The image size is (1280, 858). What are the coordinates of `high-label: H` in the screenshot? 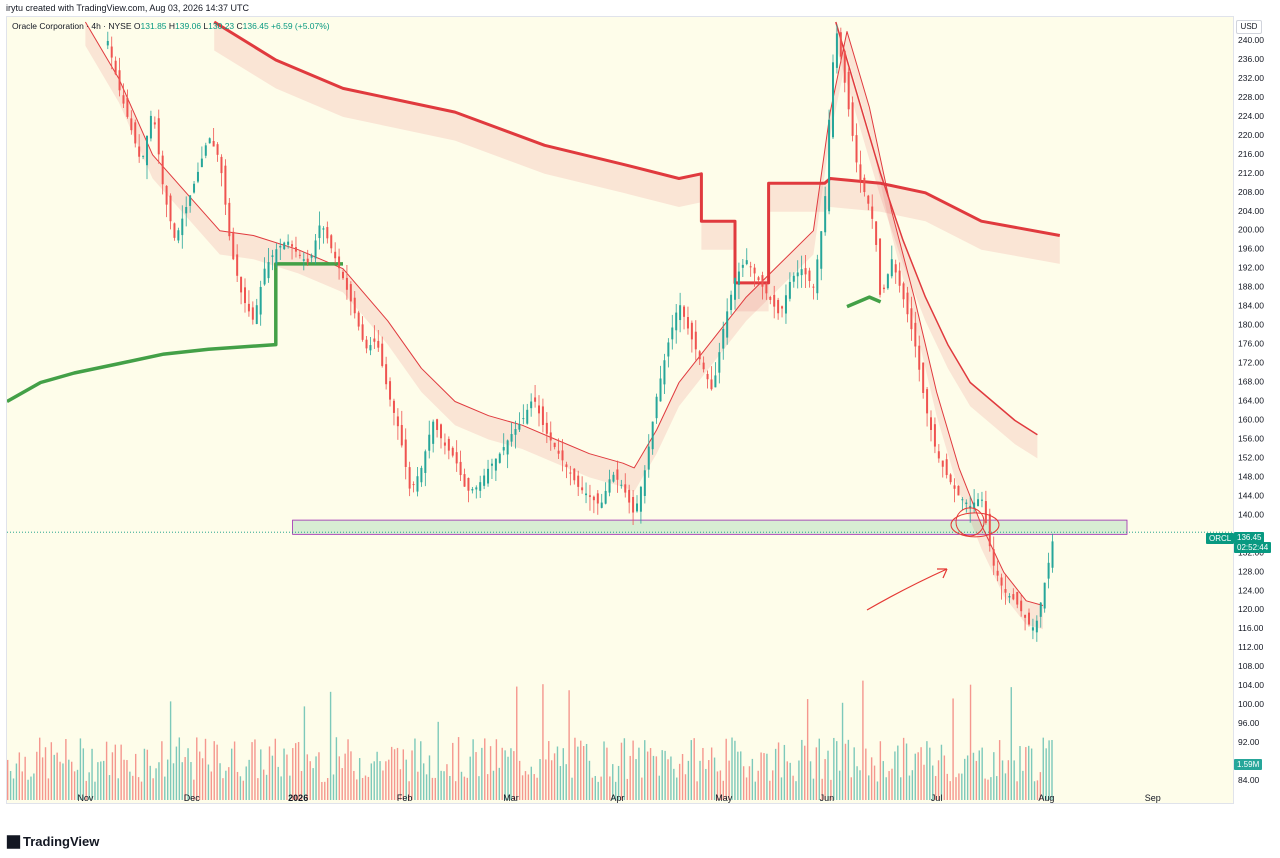 It's located at (172, 26).